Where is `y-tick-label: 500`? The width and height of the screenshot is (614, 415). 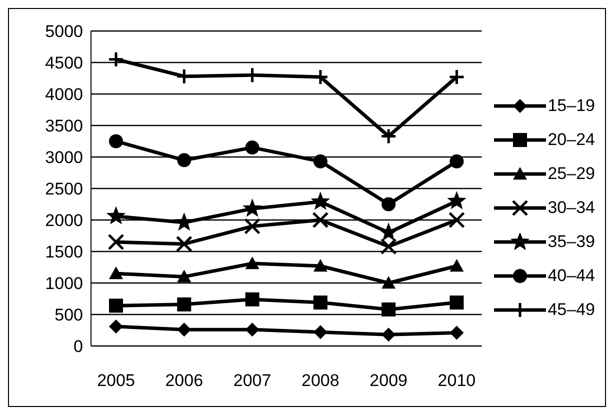
y-tick-label: 500 is located at coordinates (68, 315).